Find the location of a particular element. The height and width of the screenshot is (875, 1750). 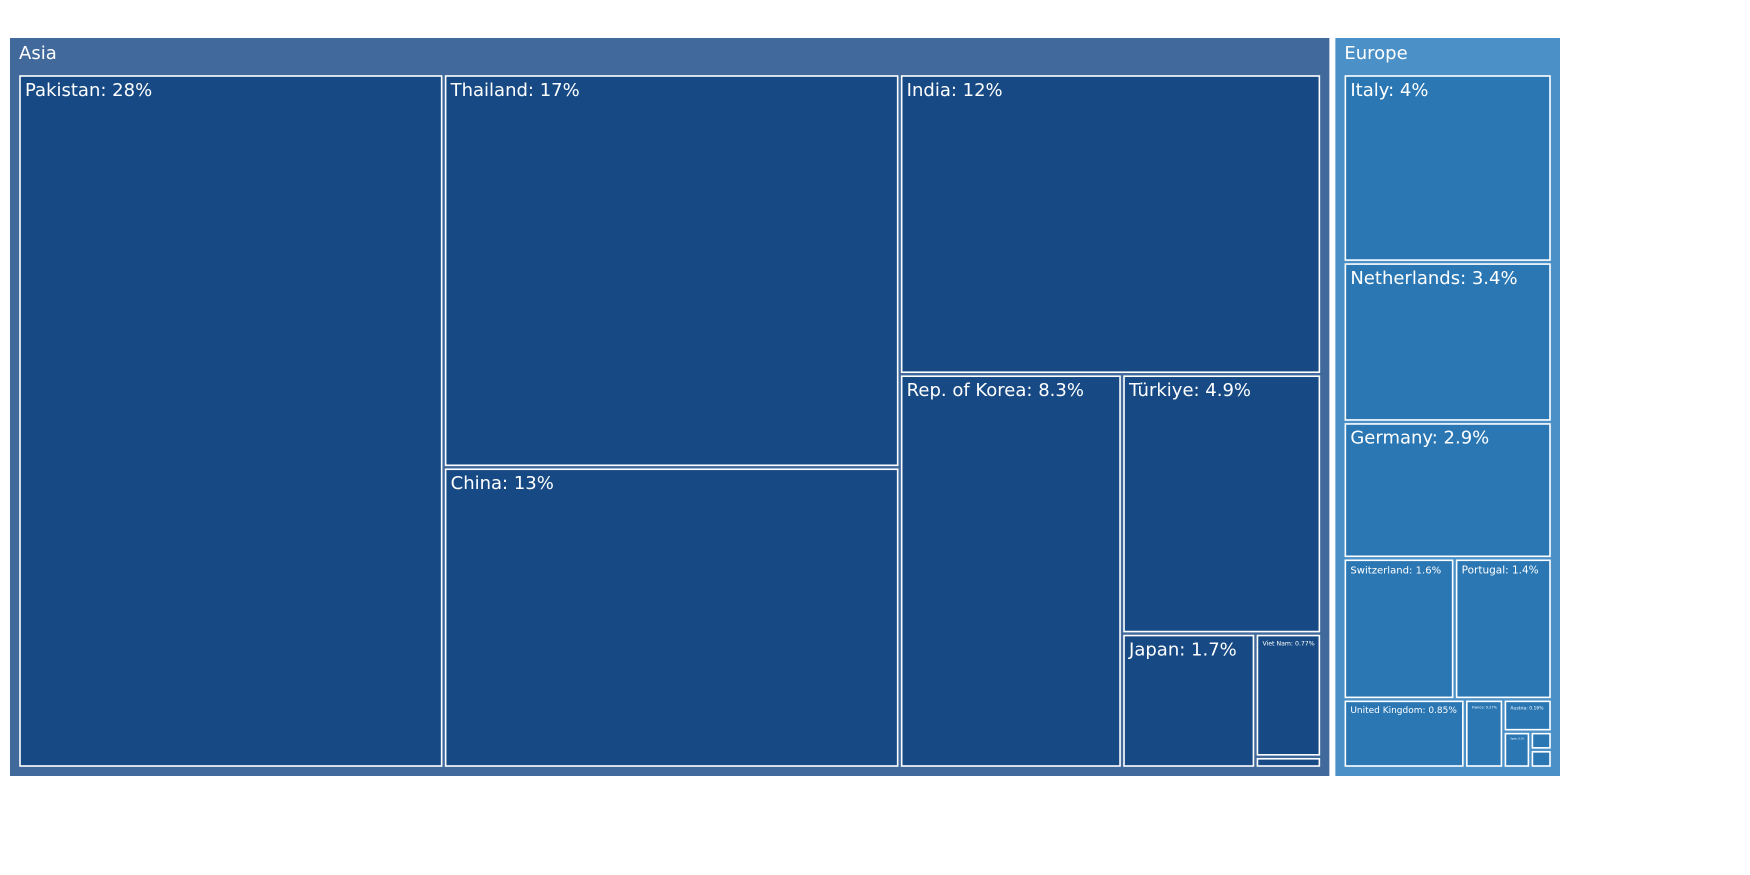

tile-label: United Kingdom: 0.85% is located at coordinates (1403, 711).